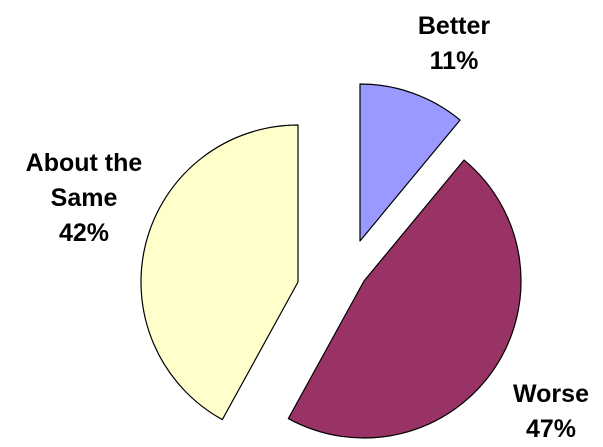 The image size is (603, 447). Describe the element at coordinates (84, 163) in the screenshot. I see `pie-label-about-the-same-name: About the` at that location.